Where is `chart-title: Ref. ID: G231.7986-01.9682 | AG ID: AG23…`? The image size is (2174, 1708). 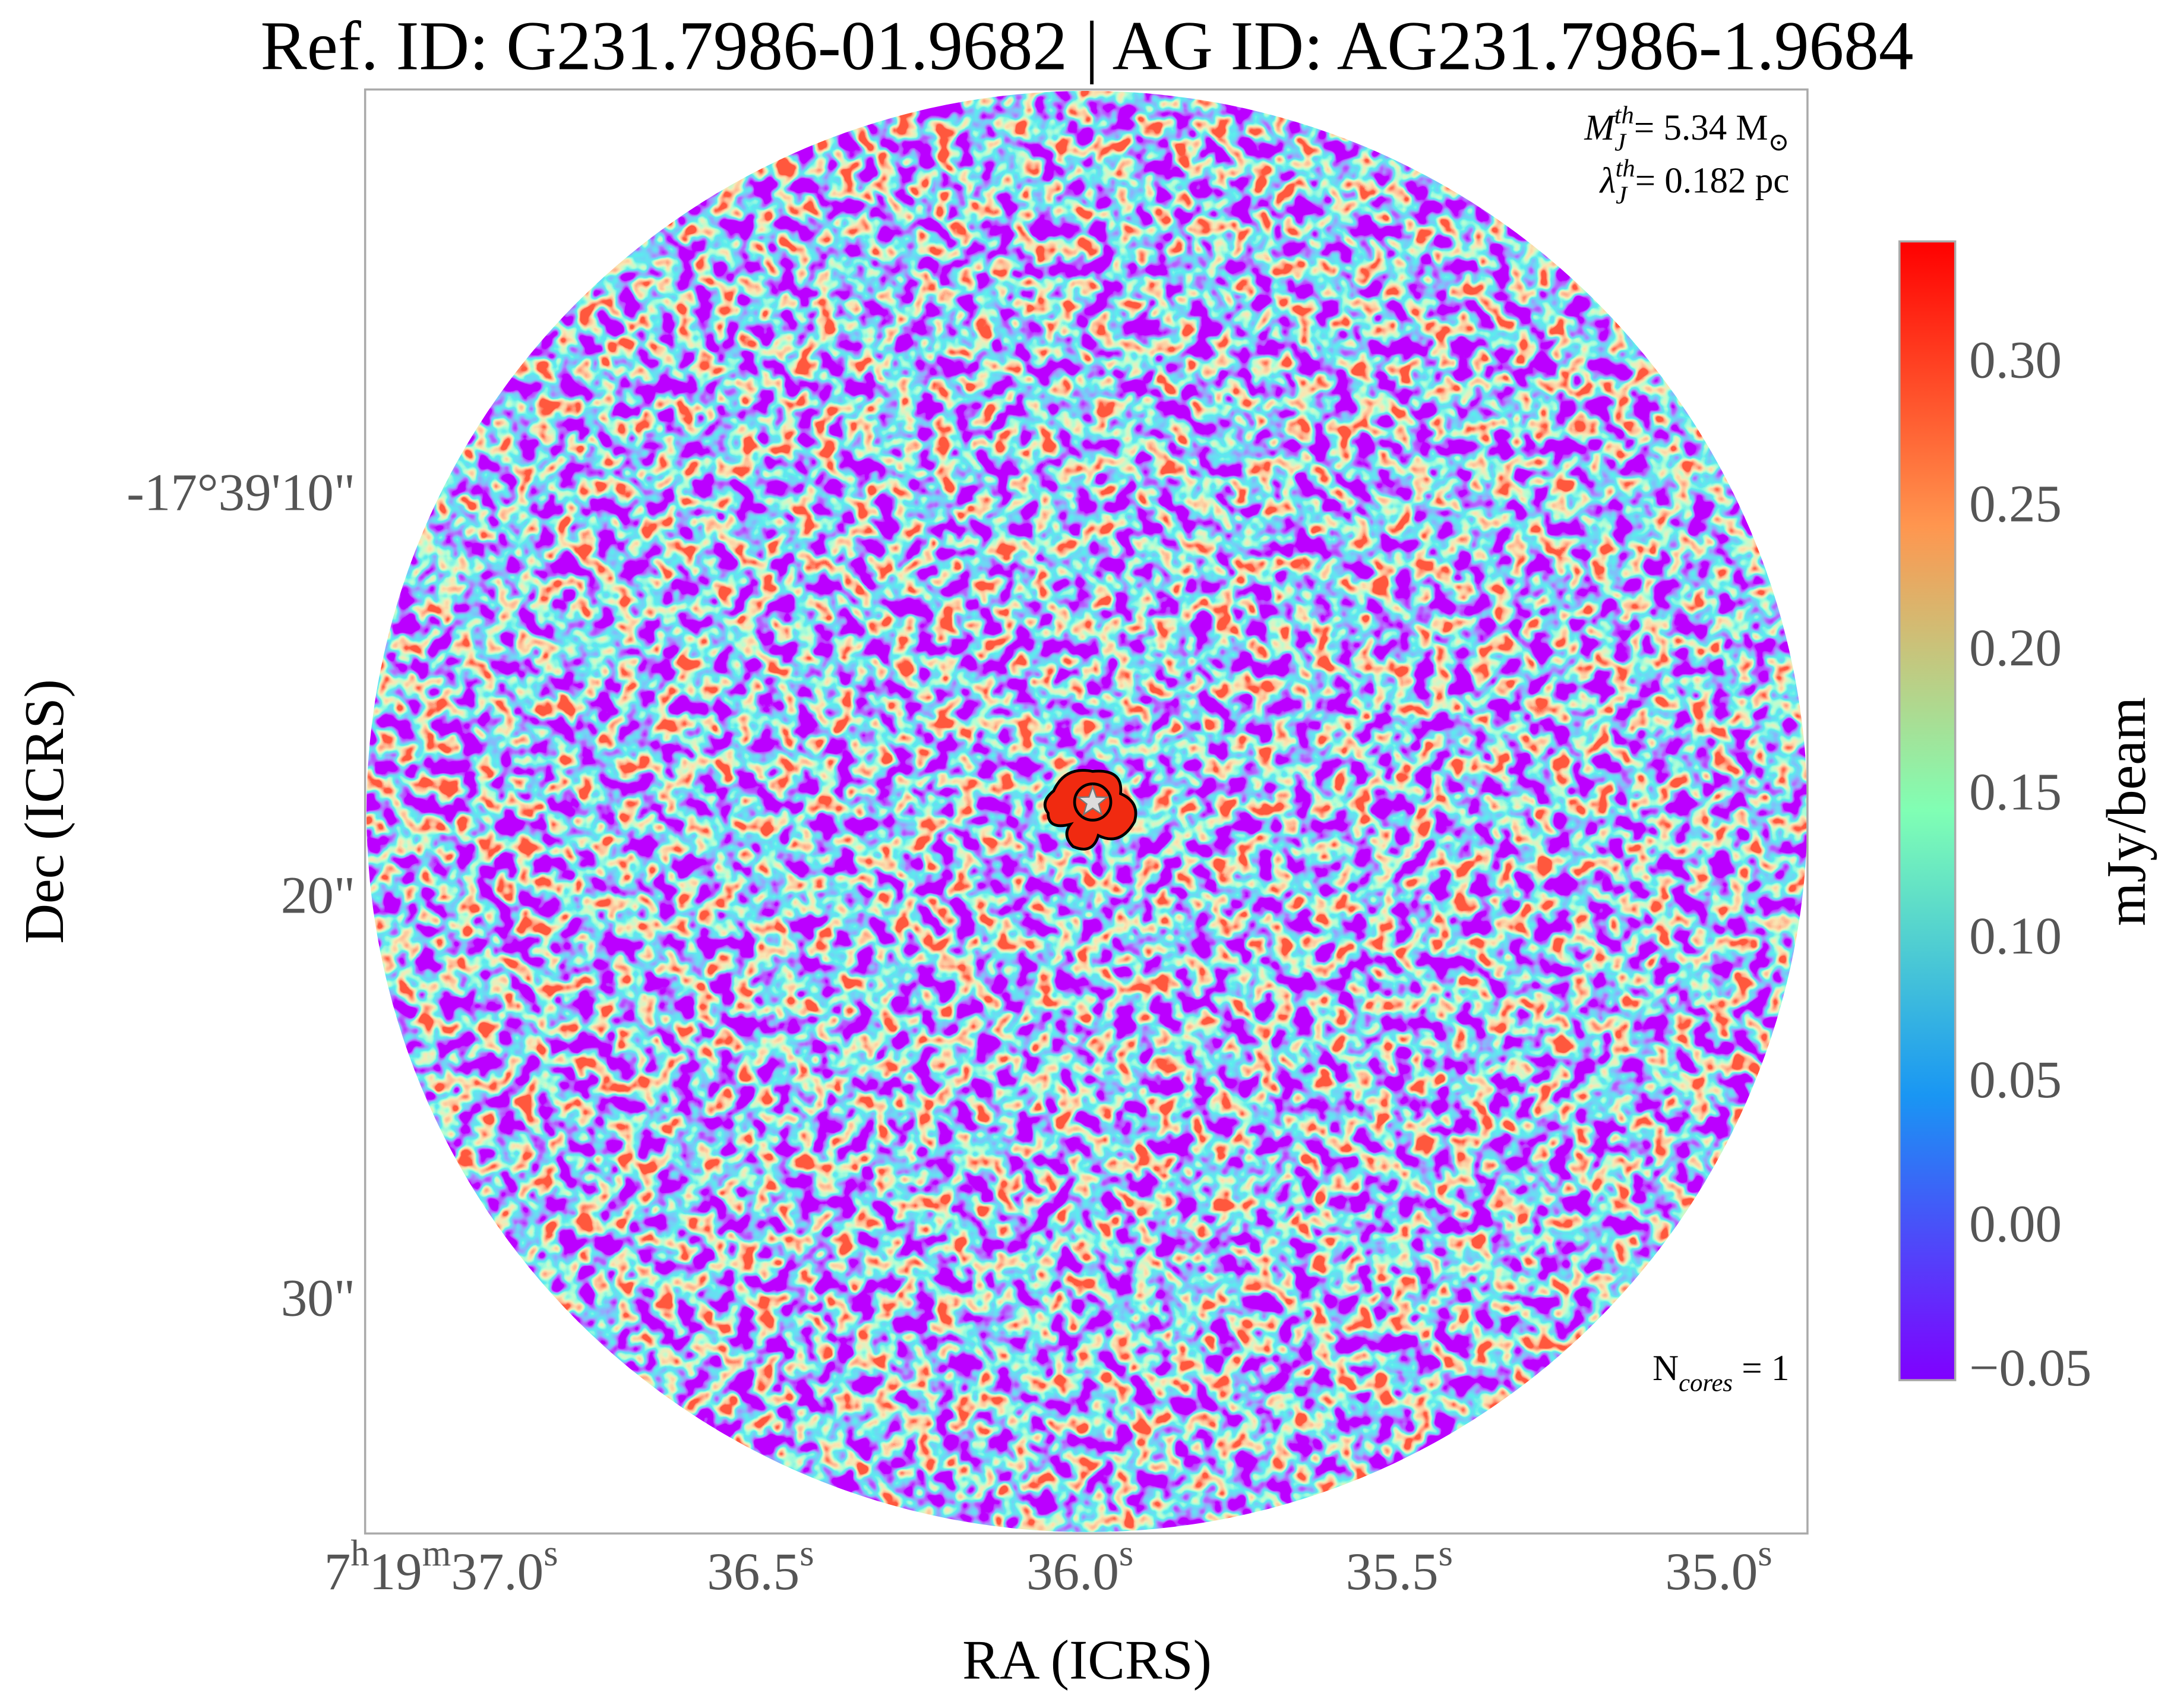 chart-title: Ref. ID: G231.7986-01.9682 | AG ID: AG23… is located at coordinates (1086, 47).